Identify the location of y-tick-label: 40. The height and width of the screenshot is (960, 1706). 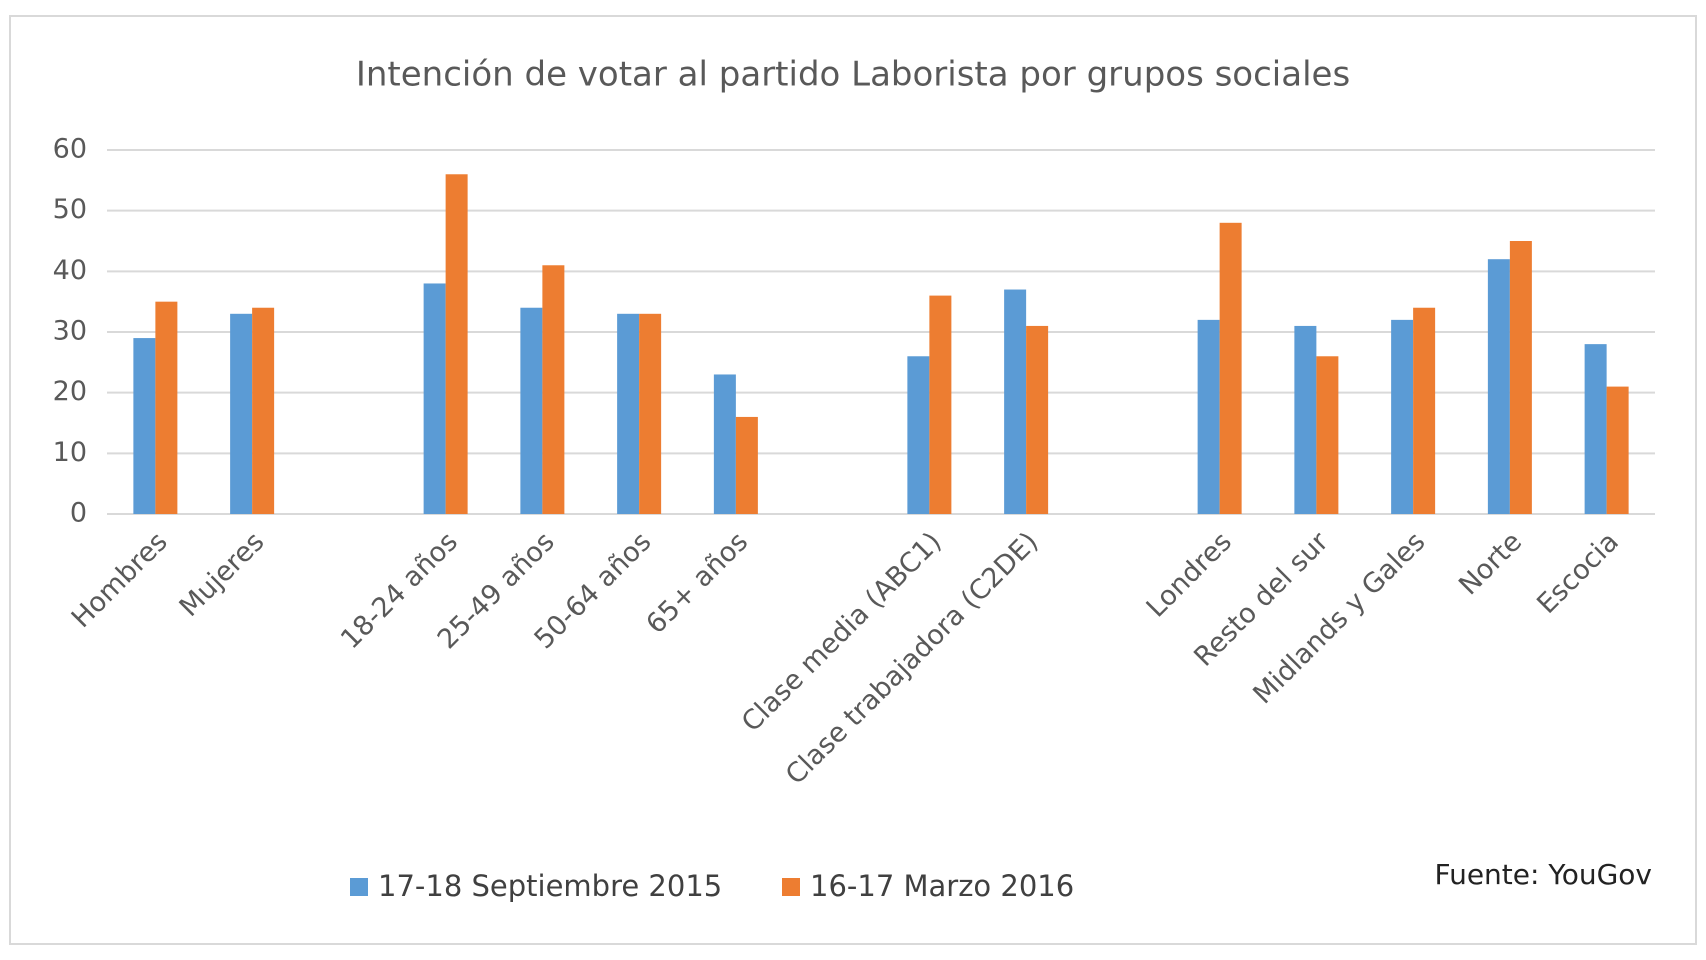
(70, 270).